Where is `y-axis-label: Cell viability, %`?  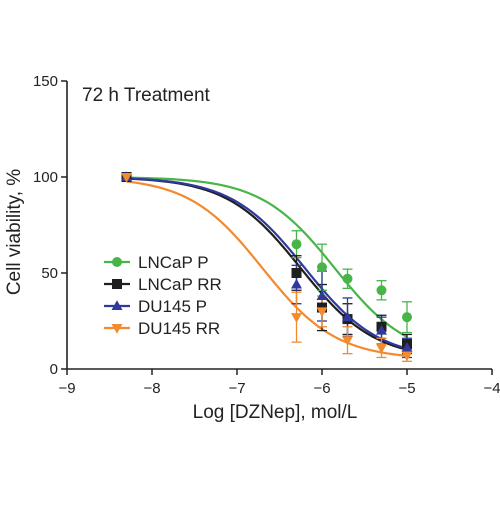 y-axis-label: Cell viability, % is located at coordinates (14, 232).